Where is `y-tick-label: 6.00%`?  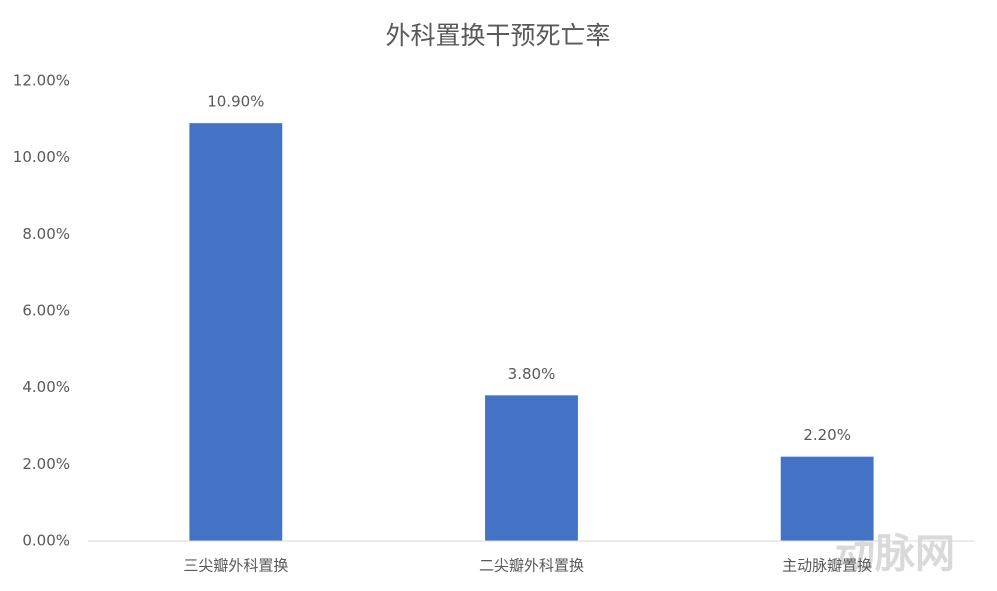 y-tick-label: 6.00% is located at coordinates (46, 311).